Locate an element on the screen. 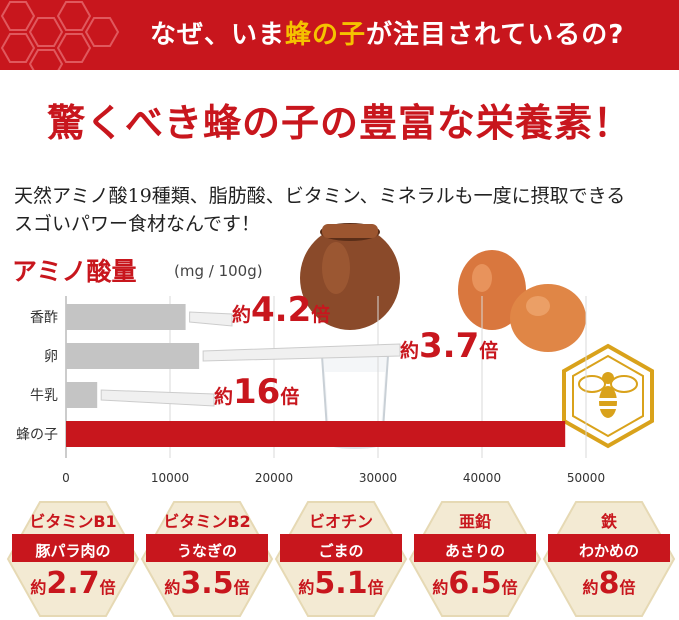  callout-egg: 約3.7倍 is located at coordinates (449, 346).